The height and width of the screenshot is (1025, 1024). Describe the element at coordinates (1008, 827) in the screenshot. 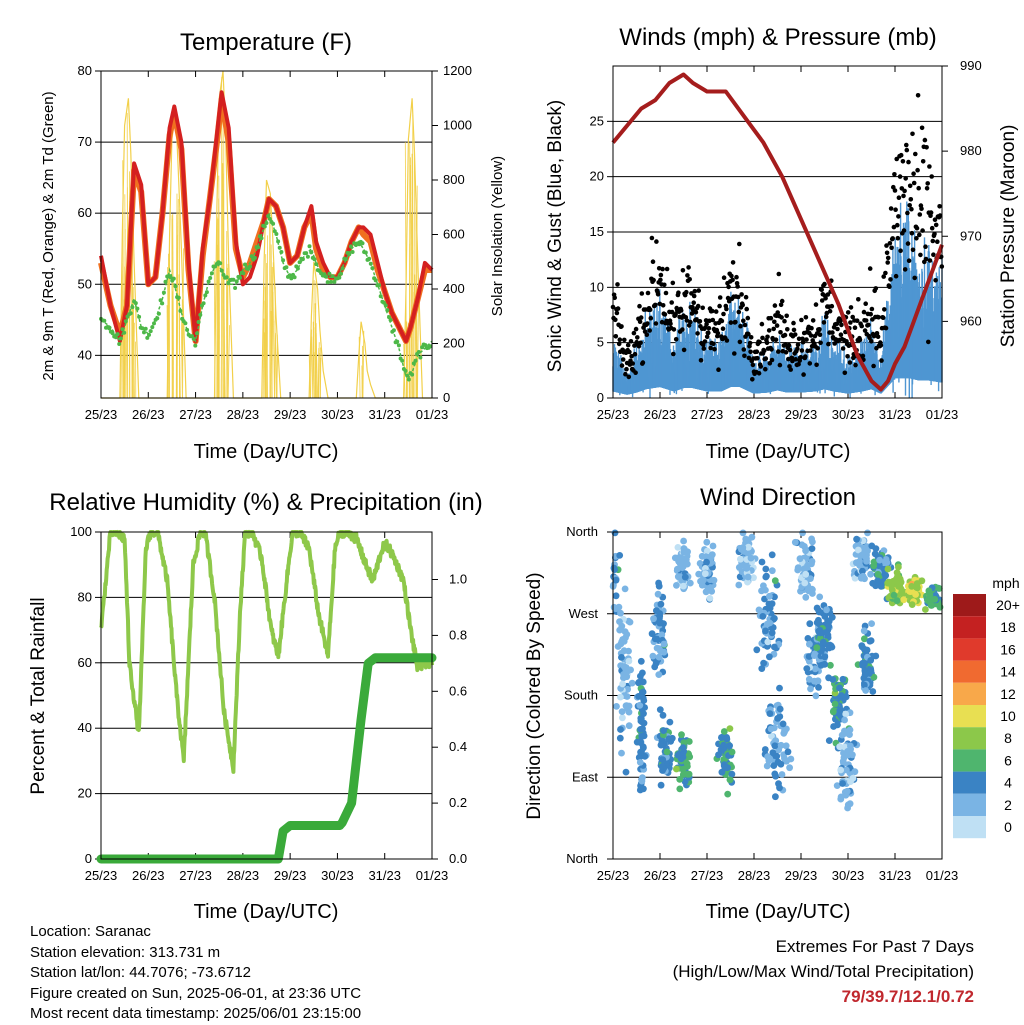

I see `legend-label: 0` at that location.